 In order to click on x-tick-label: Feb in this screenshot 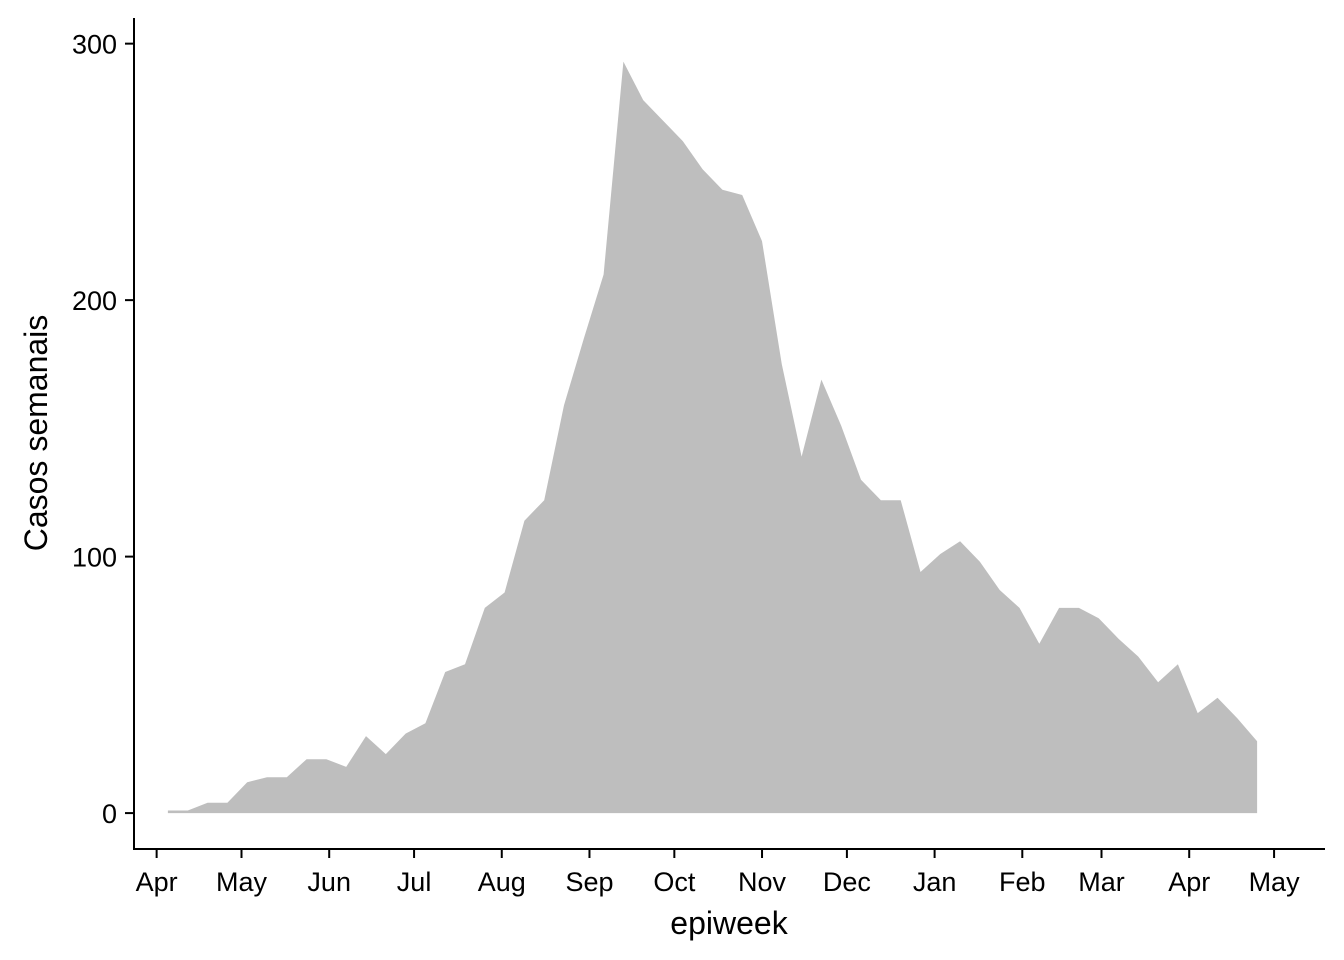, I will do `click(1022, 882)`.